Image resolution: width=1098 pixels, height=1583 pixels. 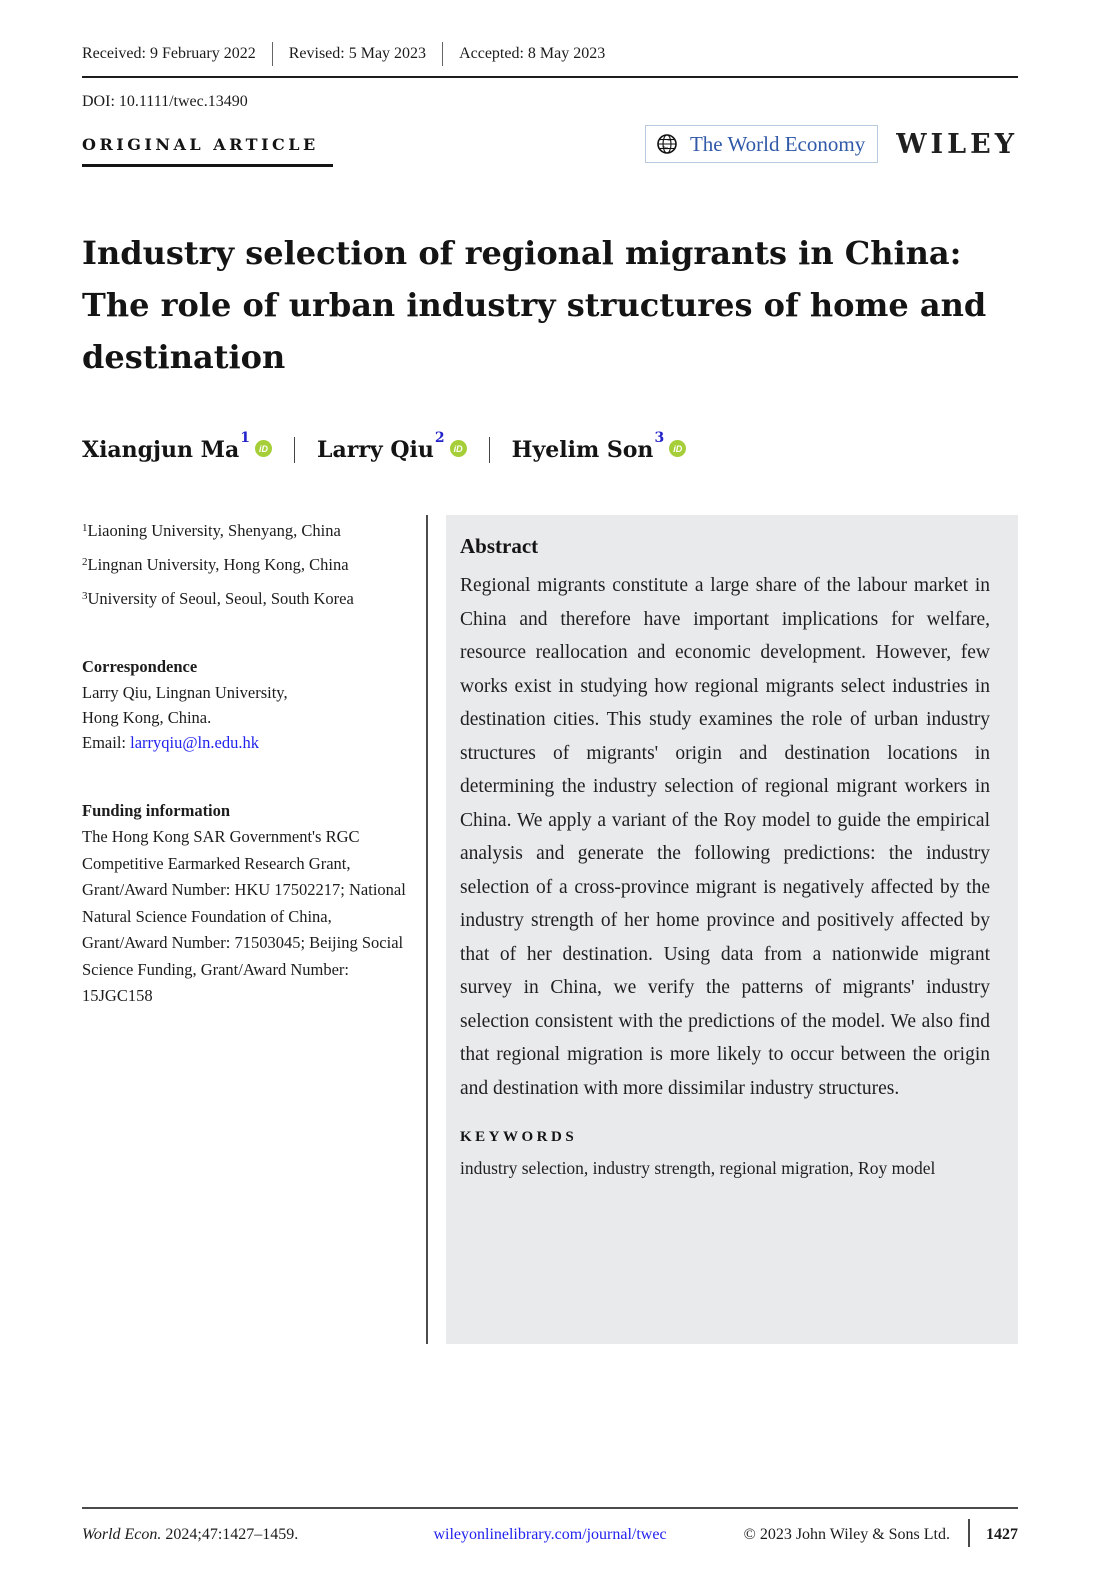 I want to click on globe-icon, so click(x=667, y=144).